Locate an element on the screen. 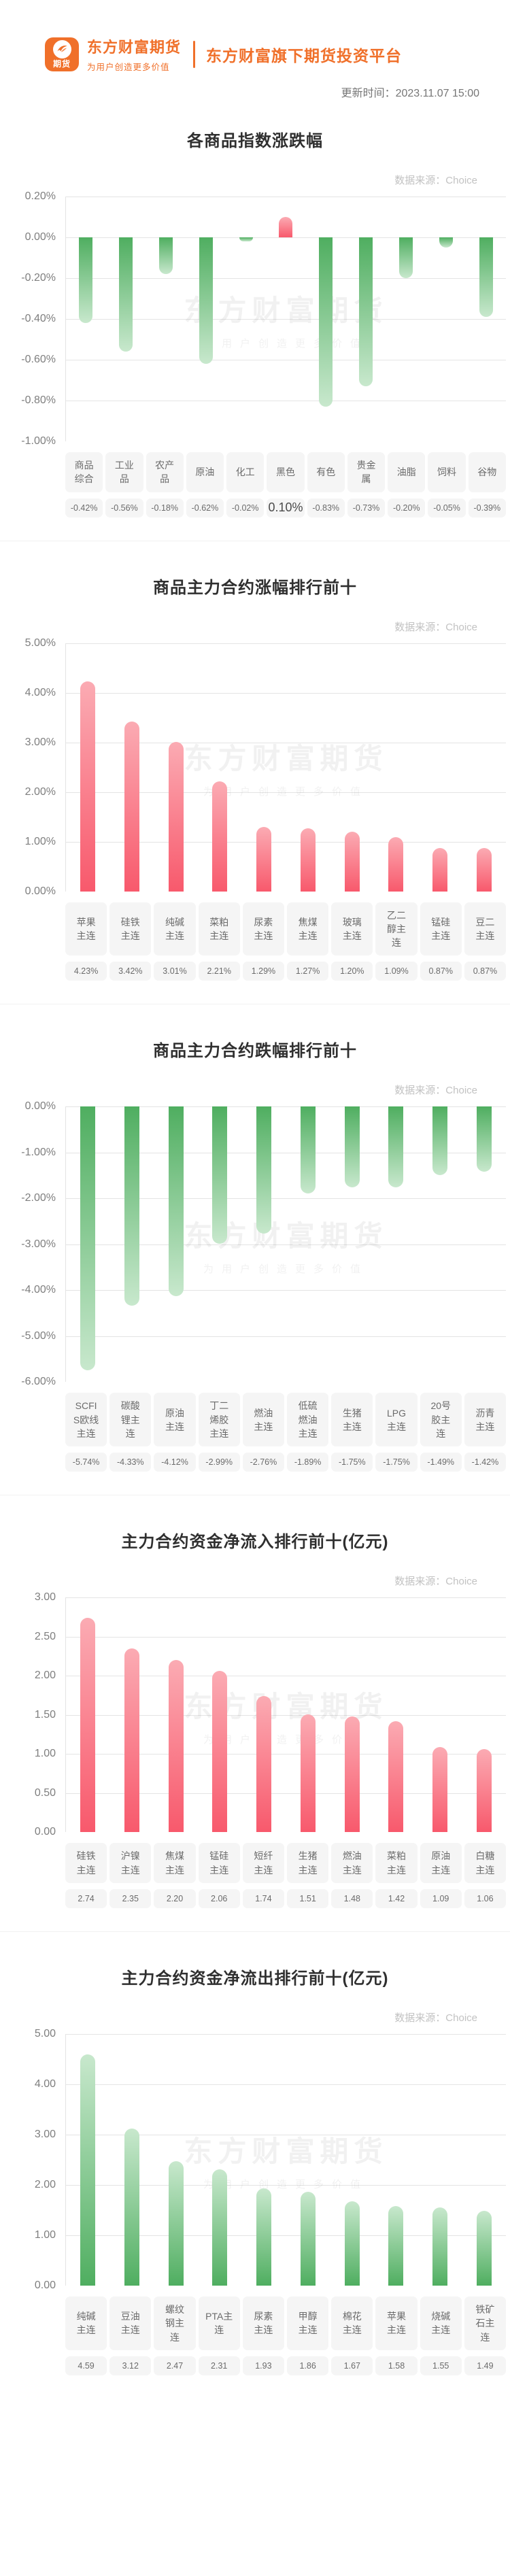 The image size is (510, 2576). value-pill: 1.09 is located at coordinates (441, 1898).